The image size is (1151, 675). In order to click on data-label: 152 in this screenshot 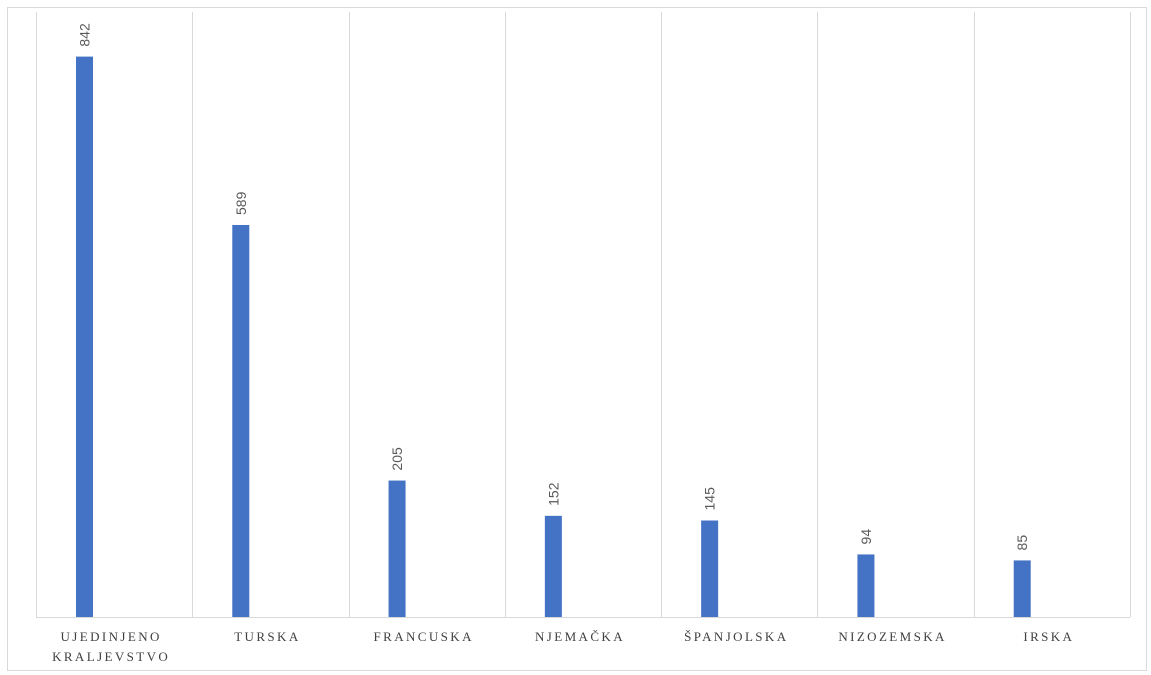, I will do `click(553, 494)`.